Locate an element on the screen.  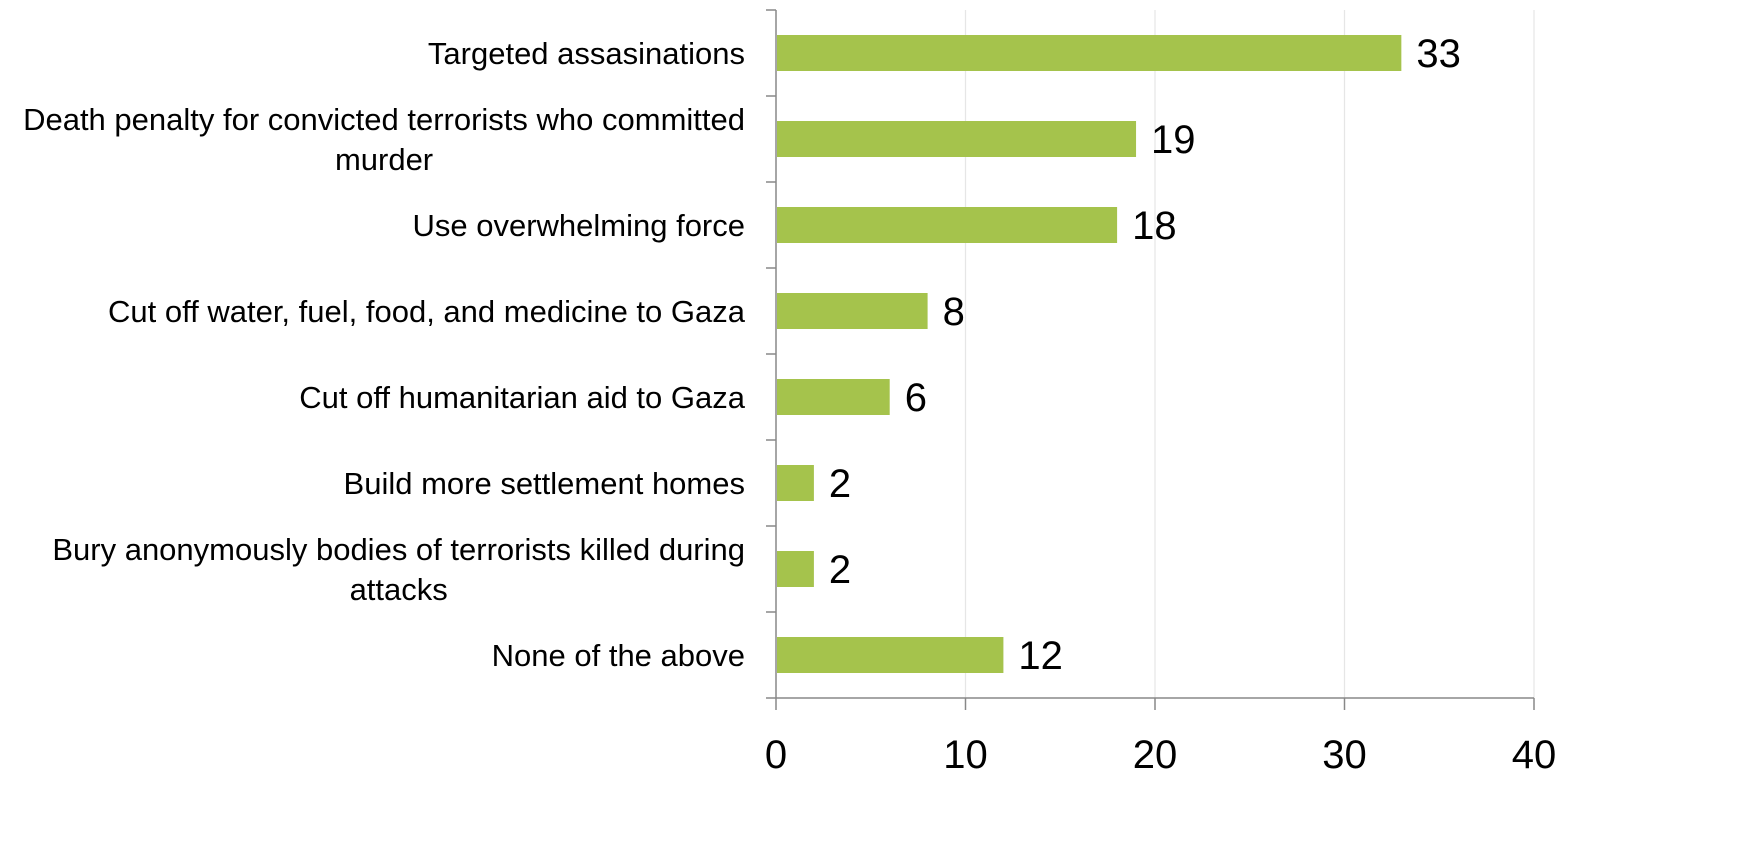
category-label-5: Cut off humanitarian aid to Gaza is located at coordinates (522, 397).